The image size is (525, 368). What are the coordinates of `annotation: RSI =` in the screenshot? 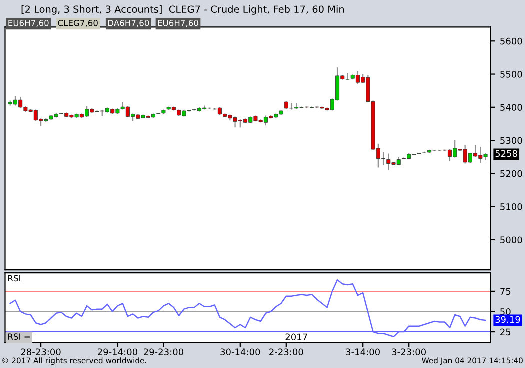 It's located at (19, 337).